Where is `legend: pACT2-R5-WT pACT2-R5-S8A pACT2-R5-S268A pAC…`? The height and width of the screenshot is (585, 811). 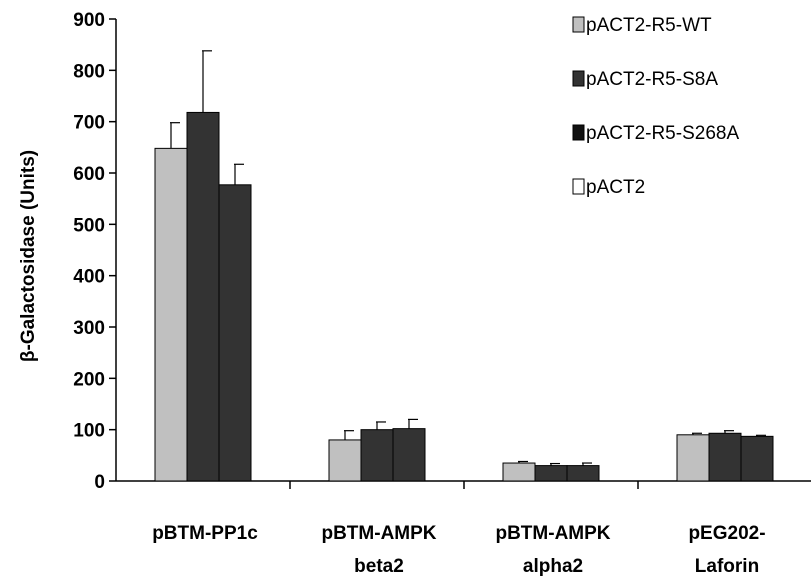
legend: pACT2-R5-WT pACT2-R5-S8A pACT2-R5-S268A pAC… is located at coordinates (655, 106).